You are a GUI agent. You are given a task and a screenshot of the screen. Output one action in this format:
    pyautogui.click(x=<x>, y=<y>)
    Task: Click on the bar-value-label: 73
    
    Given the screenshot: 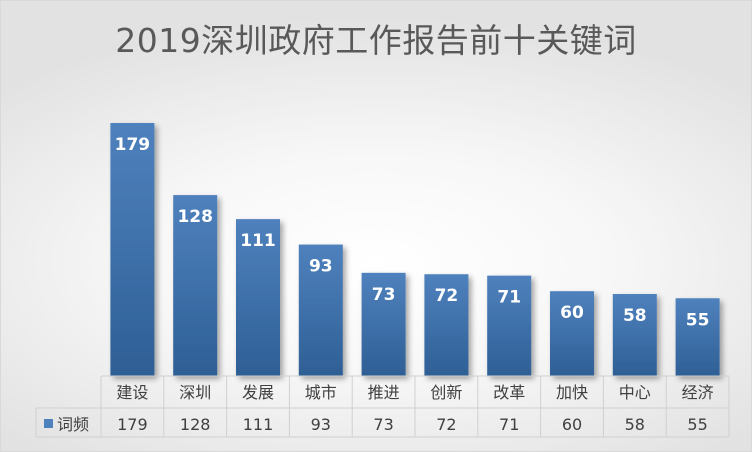 What is the action you would take?
    pyautogui.click(x=384, y=295)
    